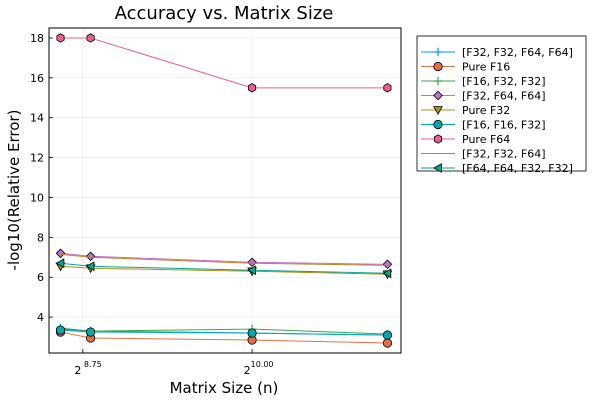  Describe the element at coordinates (504, 154) in the screenshot. I see `legend-label: [F32, F32, F64]` at that location.